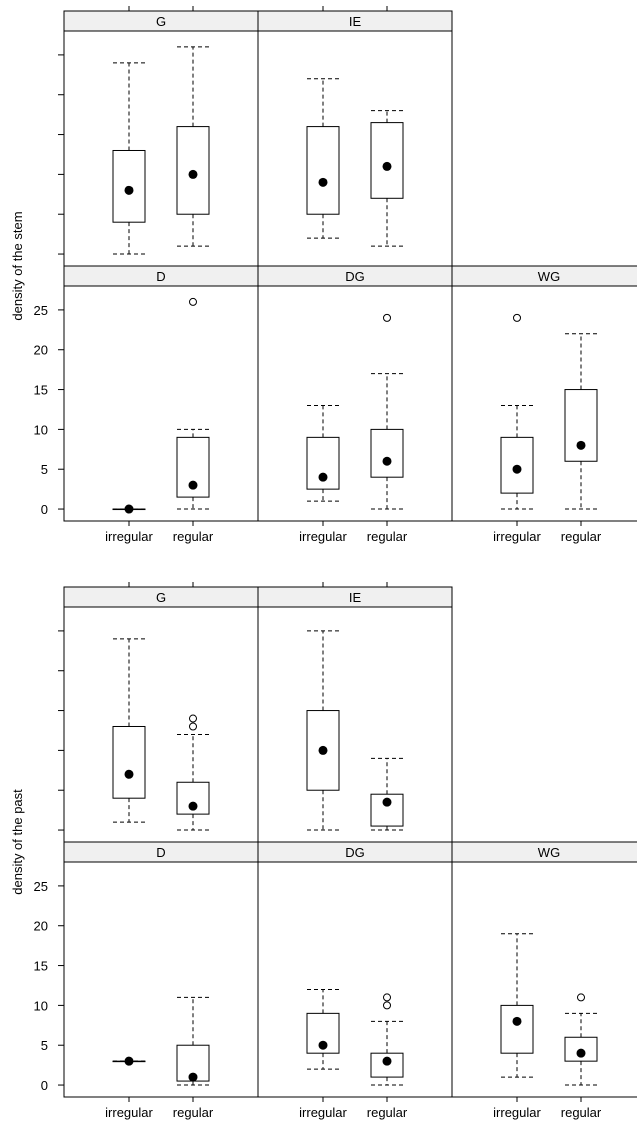  Describe the element at coordinates (17, 265) in the screenshot. I see `y-axis-label: density of the stem` at that location.